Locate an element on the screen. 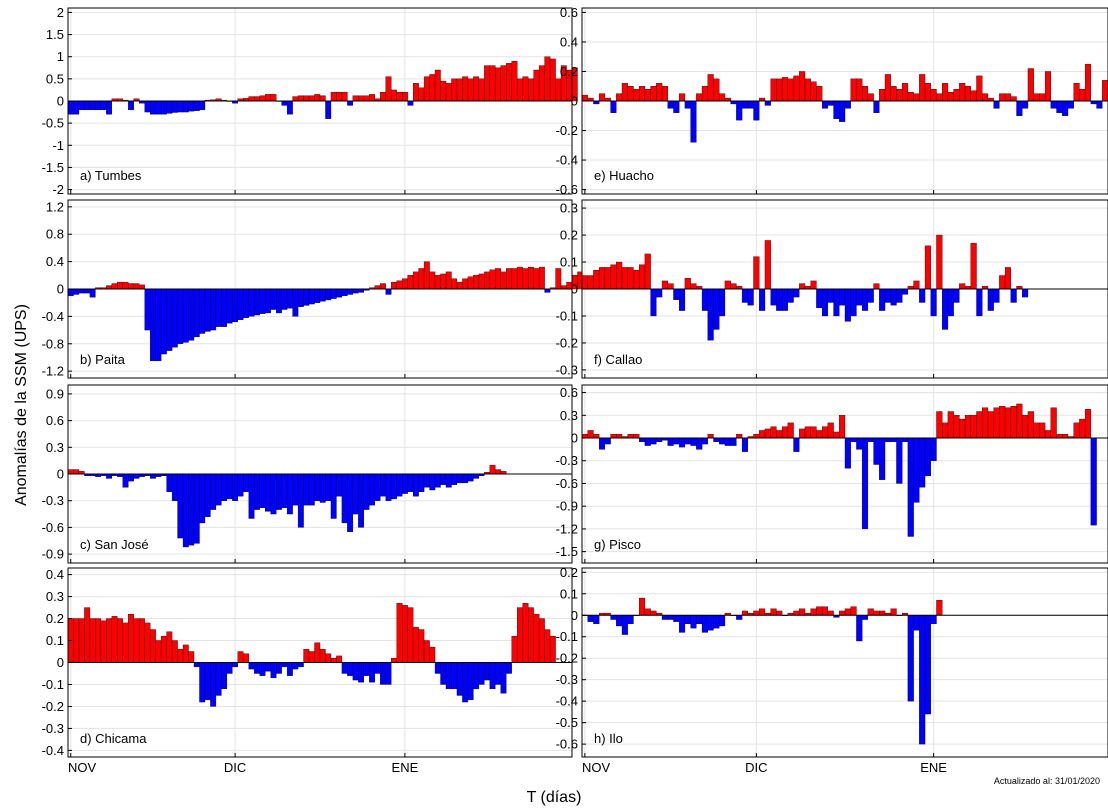  y-tick-label: -2 is located at coordinates (58, 189).